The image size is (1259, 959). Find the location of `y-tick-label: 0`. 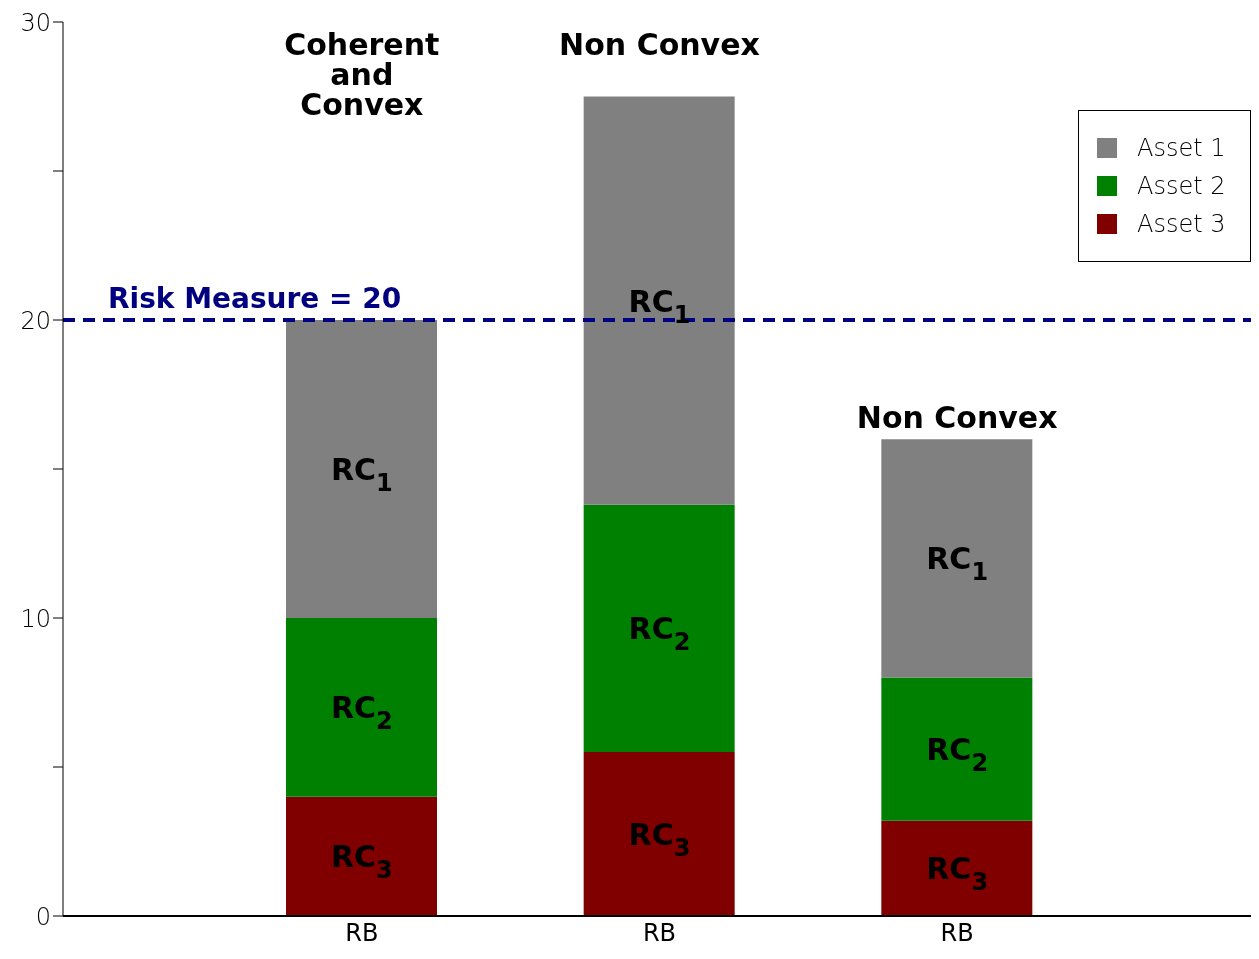

y-tick-label: 0 is located at coordinates (43, 916).